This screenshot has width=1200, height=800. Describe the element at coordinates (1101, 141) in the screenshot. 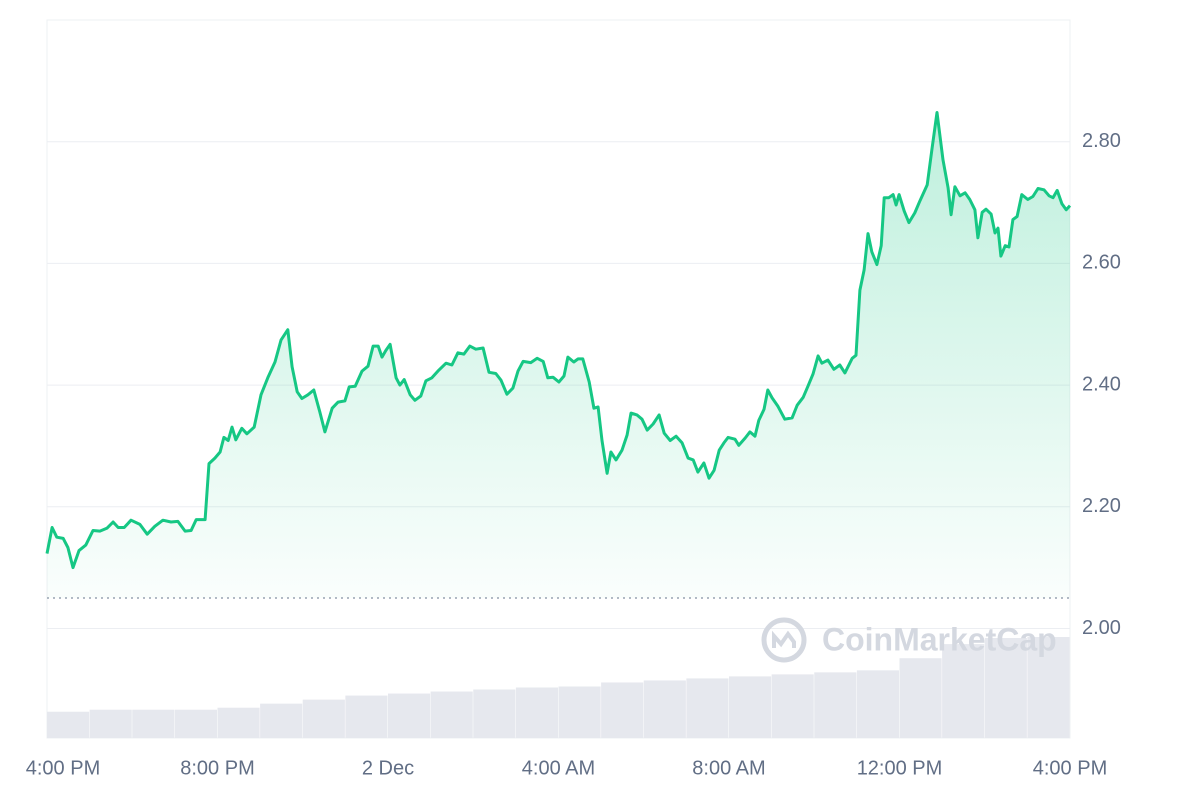

I see `y-tick-label: 2.80` at that location.